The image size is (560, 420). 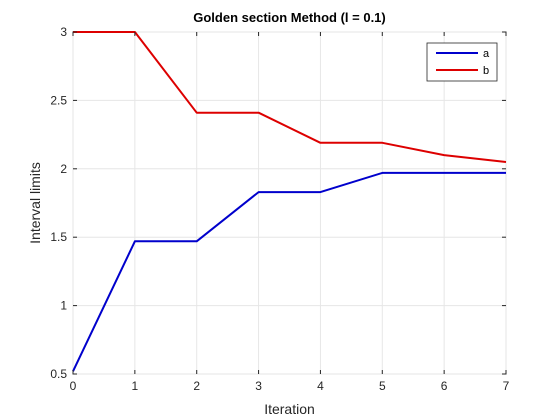 I want to click on x-axis-label: Iteration, so click(x=289, y=409).